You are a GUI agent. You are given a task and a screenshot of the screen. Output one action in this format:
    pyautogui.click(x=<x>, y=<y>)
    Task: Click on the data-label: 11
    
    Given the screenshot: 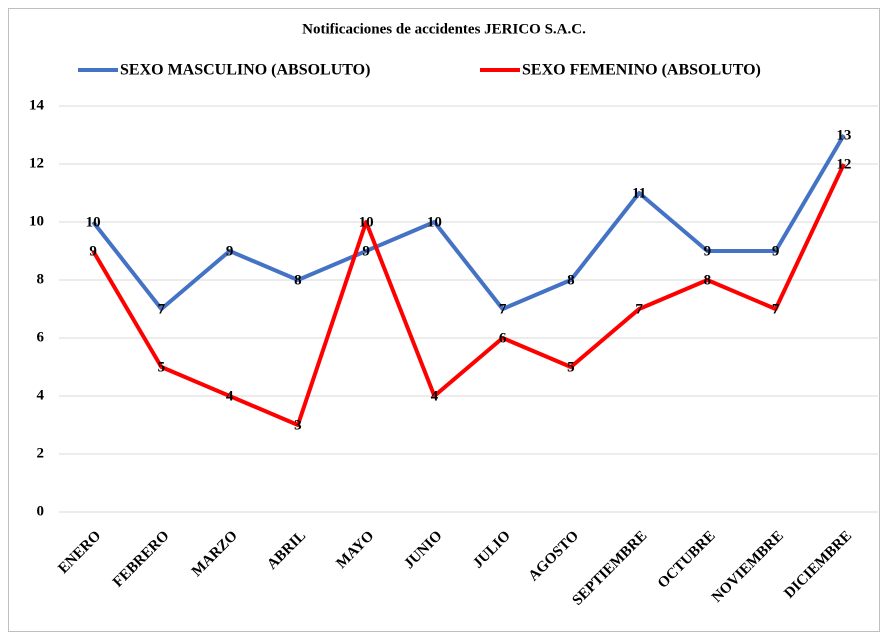 What is the action you would take?
    pyautogui.click(x=639, y=193)
    